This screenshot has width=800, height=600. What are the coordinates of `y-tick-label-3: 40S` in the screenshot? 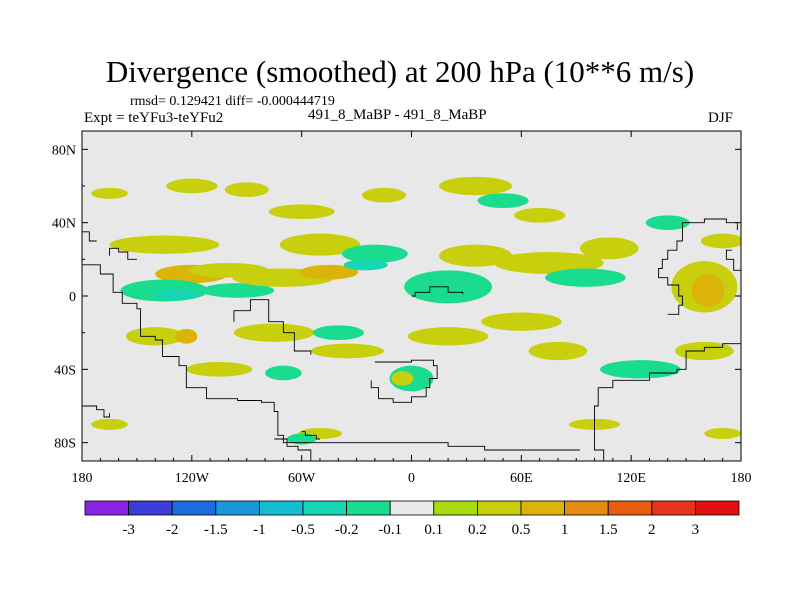 It's located at (65, 370).